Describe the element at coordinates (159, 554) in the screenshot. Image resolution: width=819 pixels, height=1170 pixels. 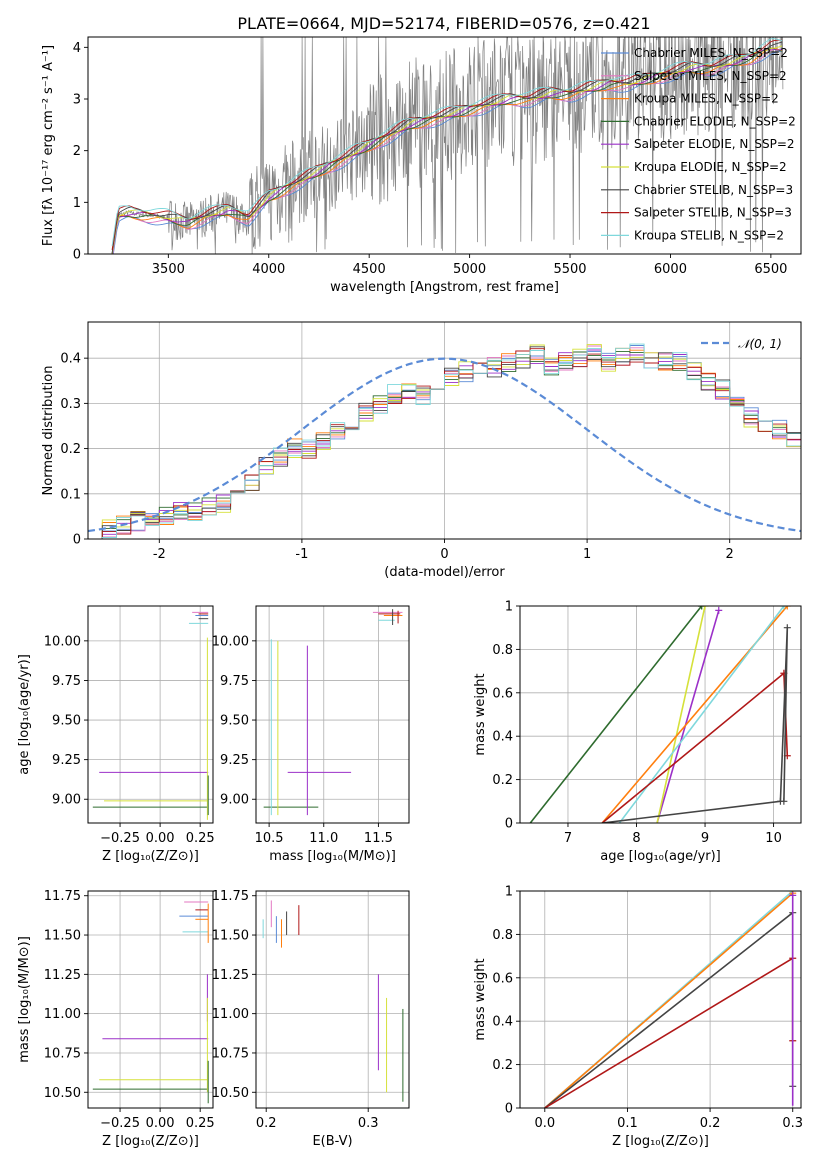
I see `x-tick-label: -2` at that location.